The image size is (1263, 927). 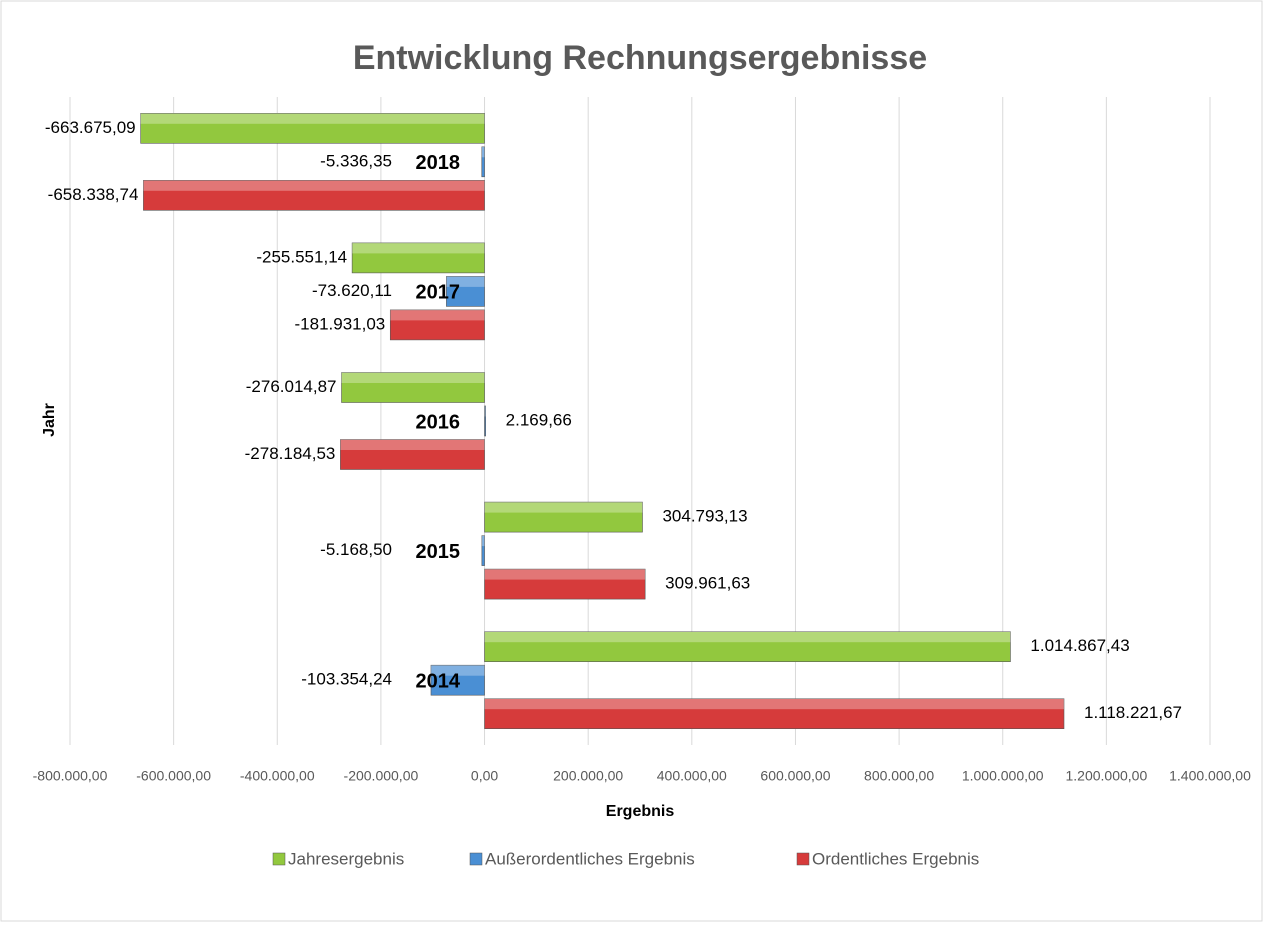 What do you see at coordinates (795, 776) in the screenshot?
I see `x-tick-label: 600.000,00` at bounding box center [795, 776].